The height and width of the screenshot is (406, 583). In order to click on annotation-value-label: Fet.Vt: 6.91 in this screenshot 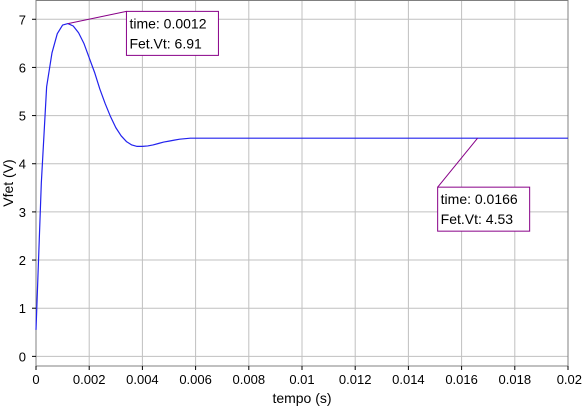, I will do `click(165, 43)`.